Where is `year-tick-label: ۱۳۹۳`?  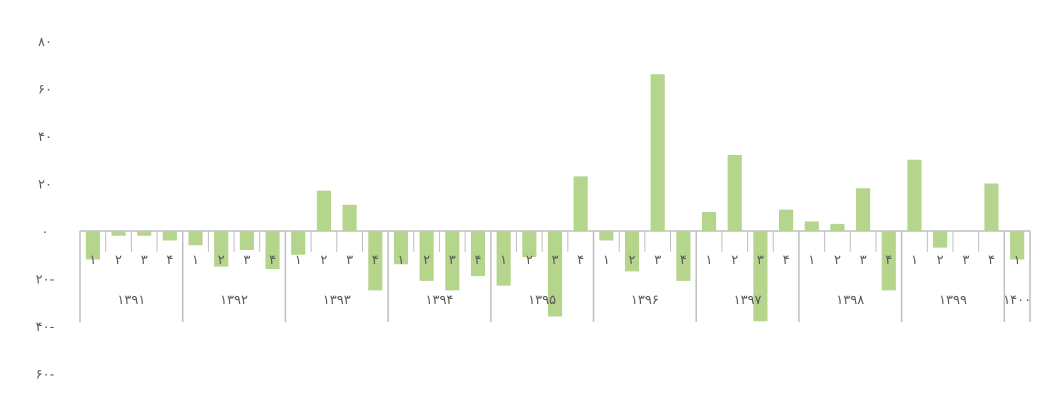
year-tick-label: ۱۳۹۳ is located at coordinates (337, 300).